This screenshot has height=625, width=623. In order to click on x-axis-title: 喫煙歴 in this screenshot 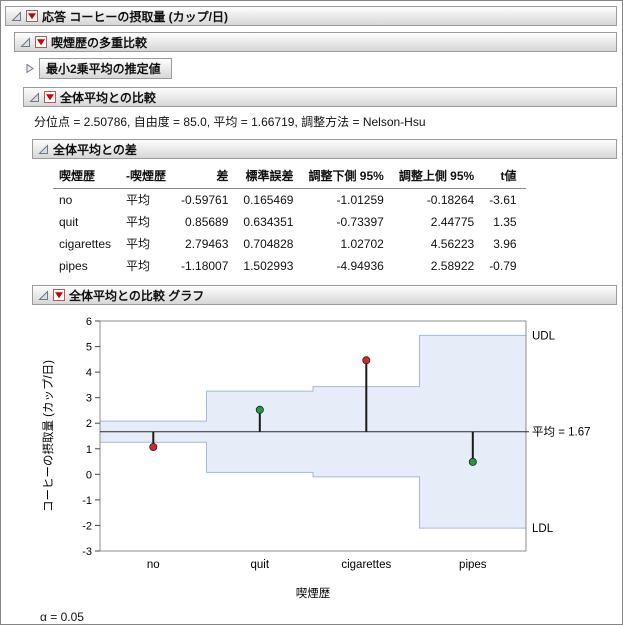, I will do `click(313, 593)`.